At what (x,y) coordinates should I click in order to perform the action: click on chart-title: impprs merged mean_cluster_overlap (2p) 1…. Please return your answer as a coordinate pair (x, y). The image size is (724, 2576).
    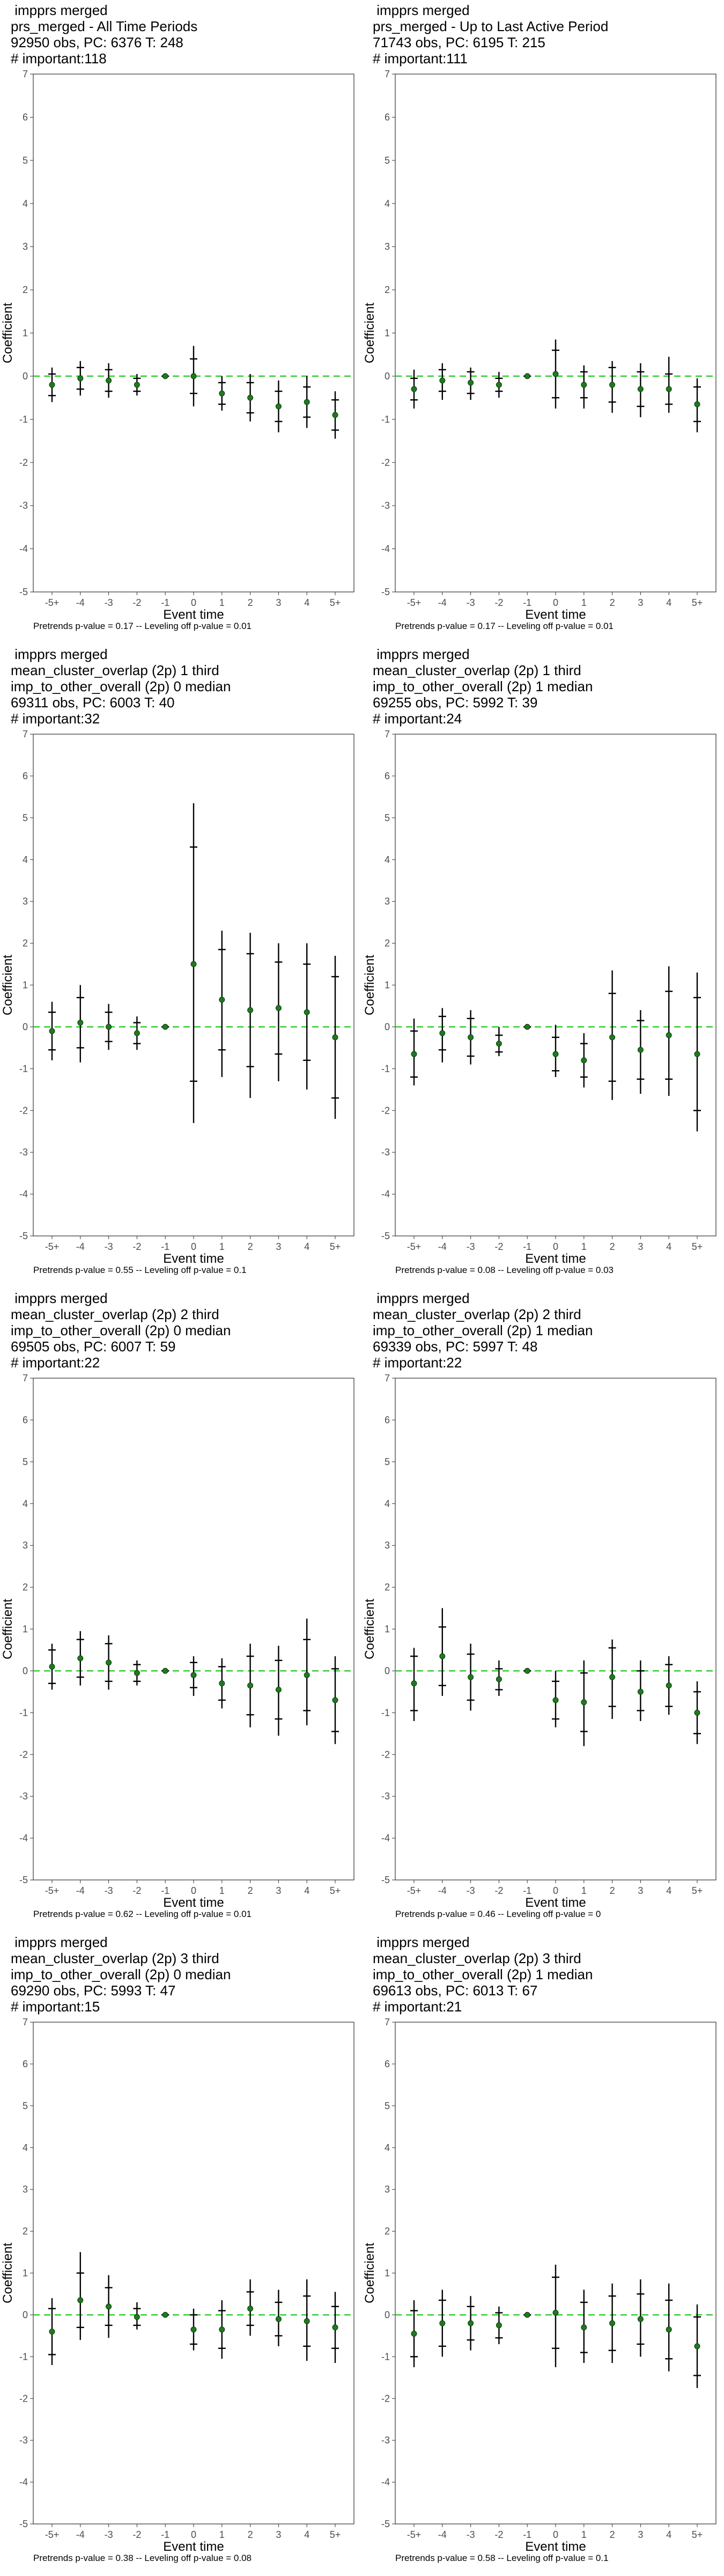
    Looking at the image, I should click on (544, 686).